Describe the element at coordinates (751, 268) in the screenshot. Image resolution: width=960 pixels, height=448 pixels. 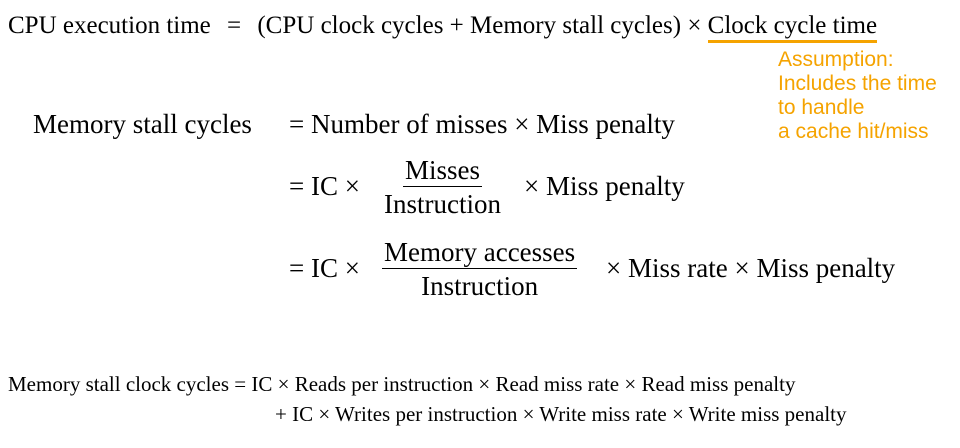
I see `memory-stall-row-3-suffix: × Miss rate × Miss penalty` at that location.